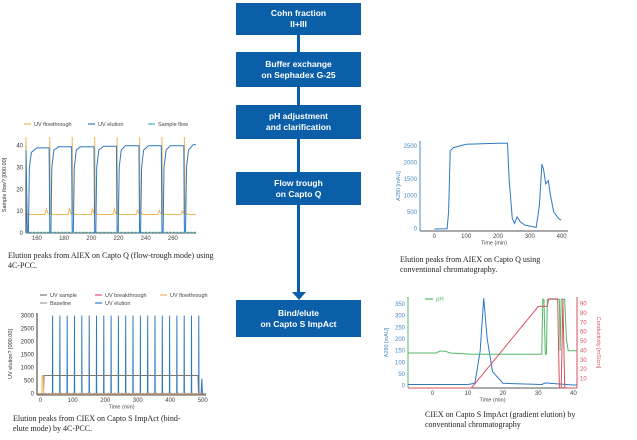  I want to click on y-tick-label: 500, so click(29, 382).